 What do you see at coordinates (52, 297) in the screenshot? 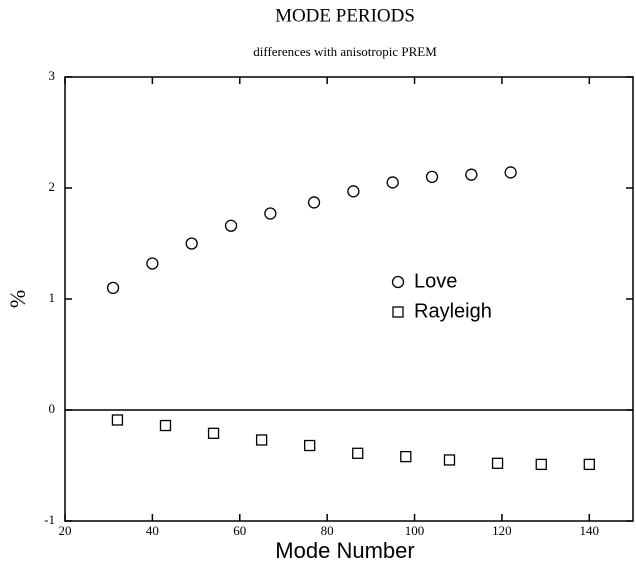
I see `y-tick-label: 1` at bounding box center [52, 297].